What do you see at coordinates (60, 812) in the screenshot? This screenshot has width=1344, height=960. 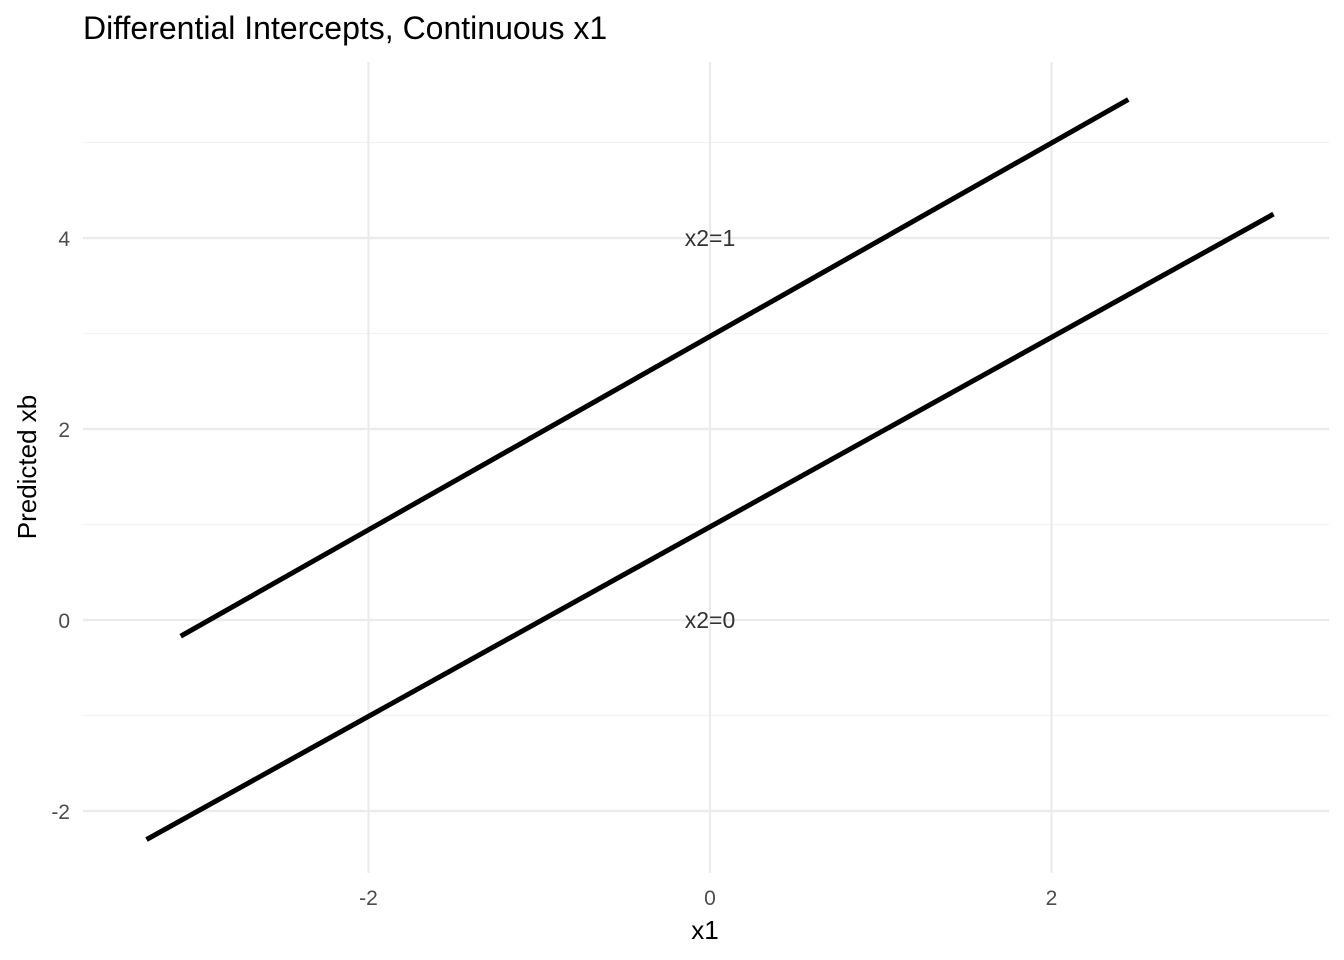 I see `y-tick-label: -2` at bounding box center [60, 812].